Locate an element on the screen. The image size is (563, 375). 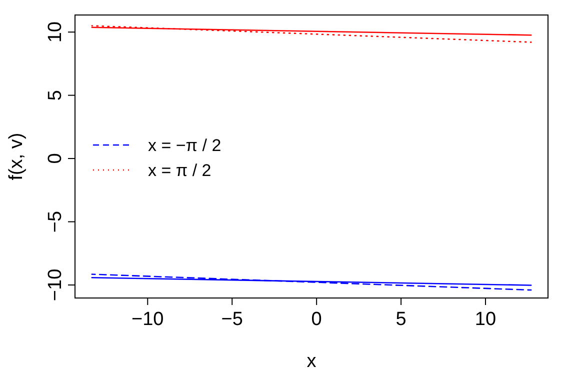
y-tick-label: −10 is located at coordinates (55, 285).